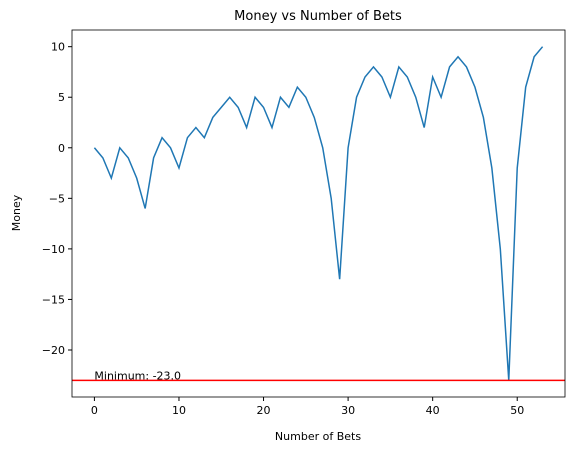  I want to click on y-tick-label: 10, so click(58, 47).